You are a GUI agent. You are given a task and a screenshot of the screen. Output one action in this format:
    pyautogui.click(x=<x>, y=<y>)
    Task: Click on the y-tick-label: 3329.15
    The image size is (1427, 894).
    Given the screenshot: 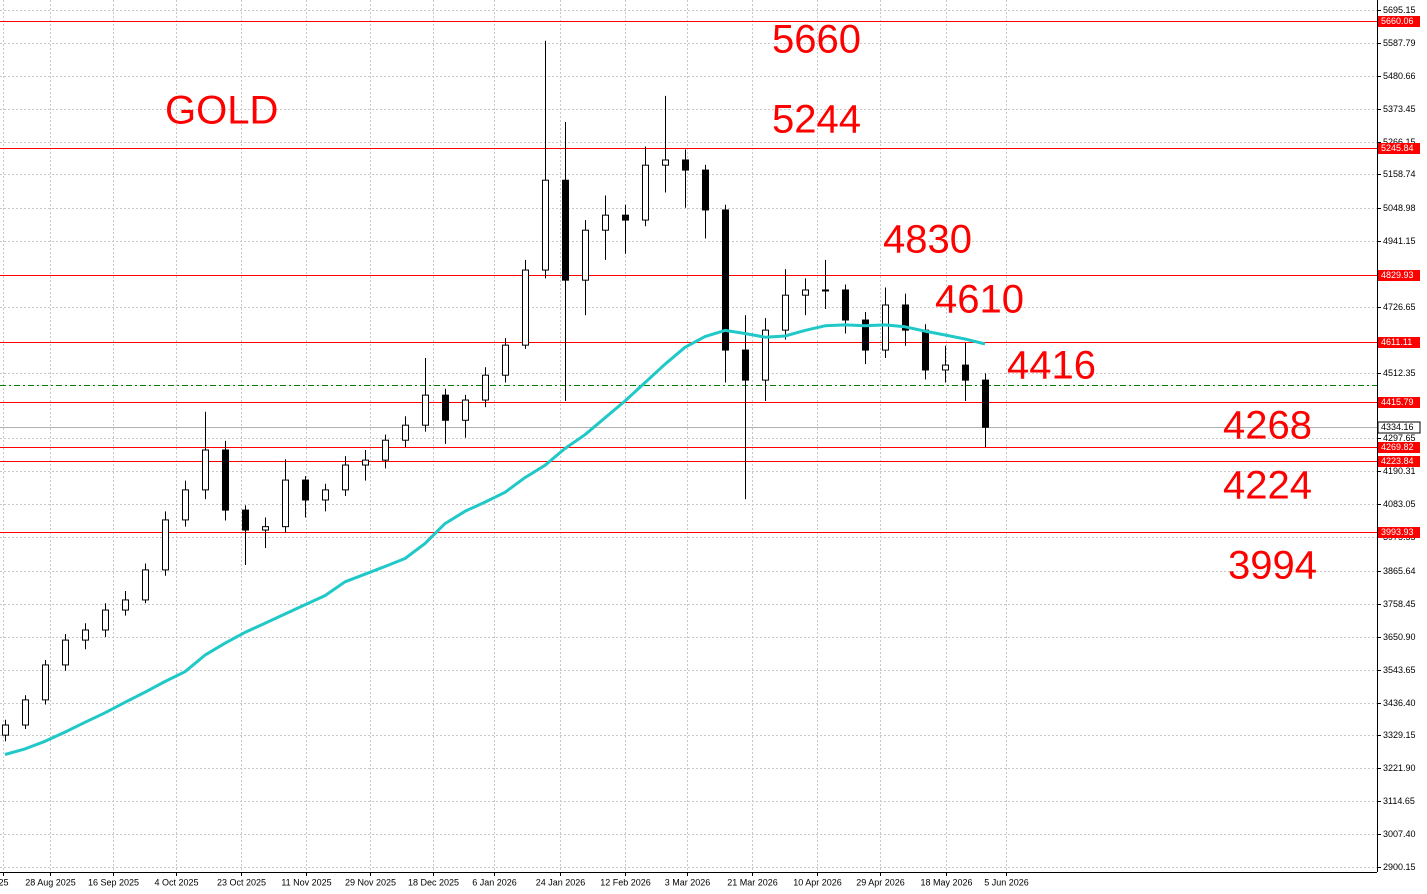 What is the action you would take?
    pyautogui.click(x=1399, y=735)
    